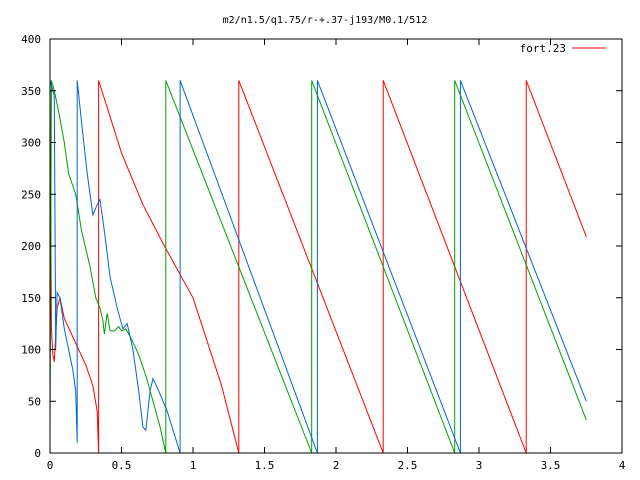  What do you see at coordinates (622, 465) in the screenshot?
I see `x-tick-label: 4` at bounding box center [622, 465].